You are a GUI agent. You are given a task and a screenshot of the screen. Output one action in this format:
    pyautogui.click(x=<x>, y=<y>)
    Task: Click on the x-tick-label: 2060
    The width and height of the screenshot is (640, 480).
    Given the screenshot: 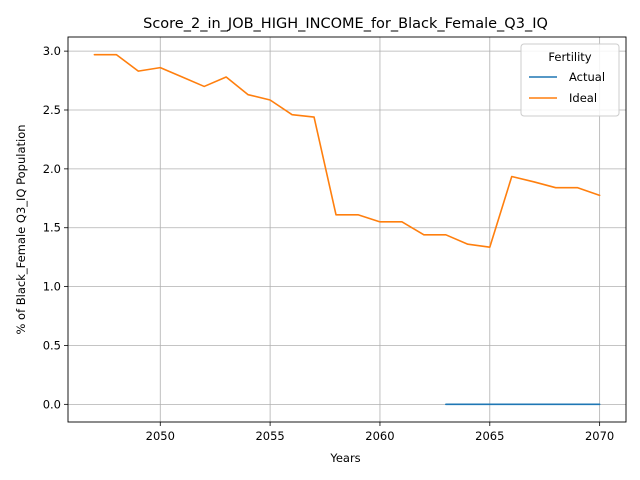 What is the action you would take?
    pyautogui.click(x=379, y=436)
    